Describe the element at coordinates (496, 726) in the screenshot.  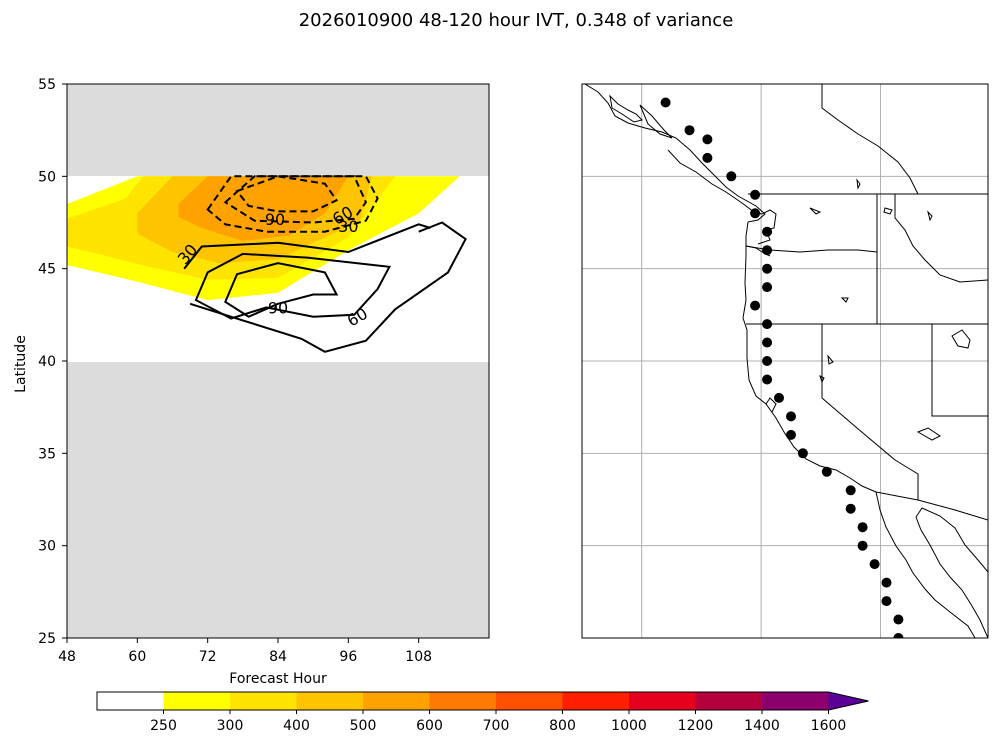
I see `colorbar-tick-label: 700` at that location.